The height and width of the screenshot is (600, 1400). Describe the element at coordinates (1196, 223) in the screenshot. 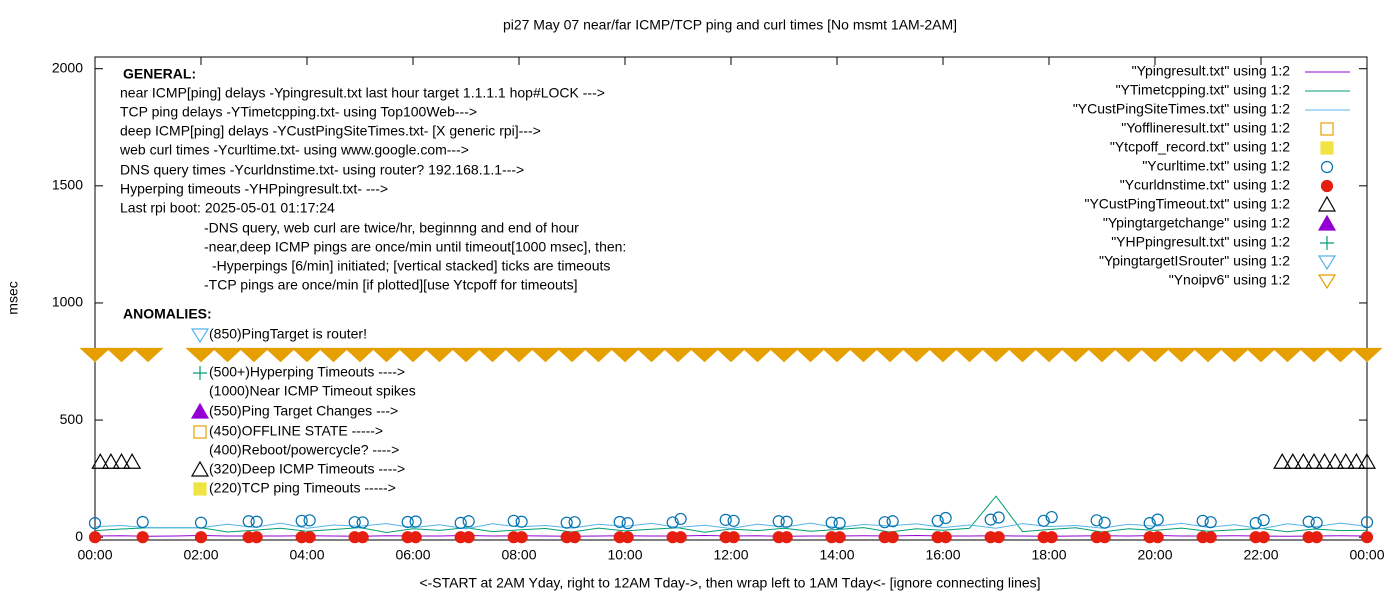

I see `legend-label: "Ypingtargetchange" using 1:2` at that location.